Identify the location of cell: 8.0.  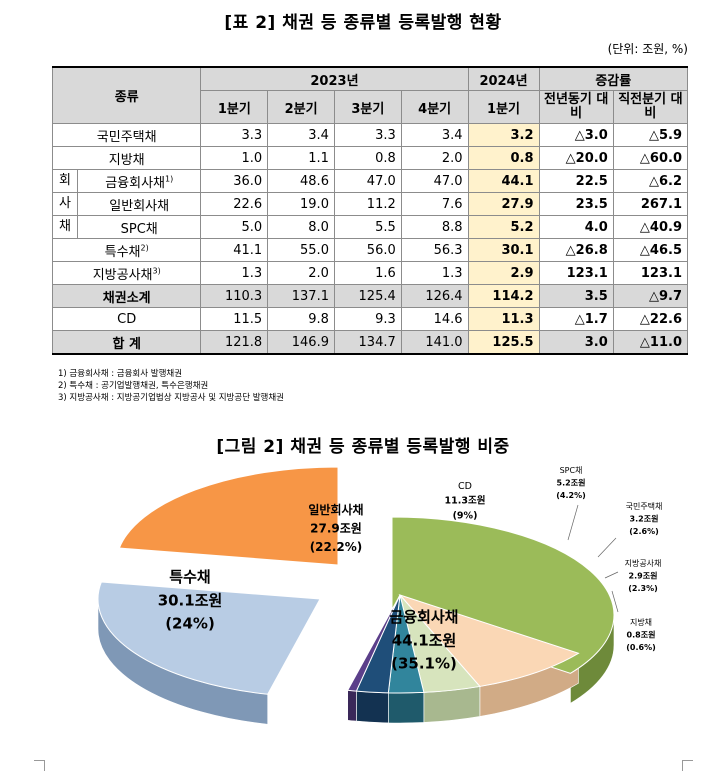
(301, 227).